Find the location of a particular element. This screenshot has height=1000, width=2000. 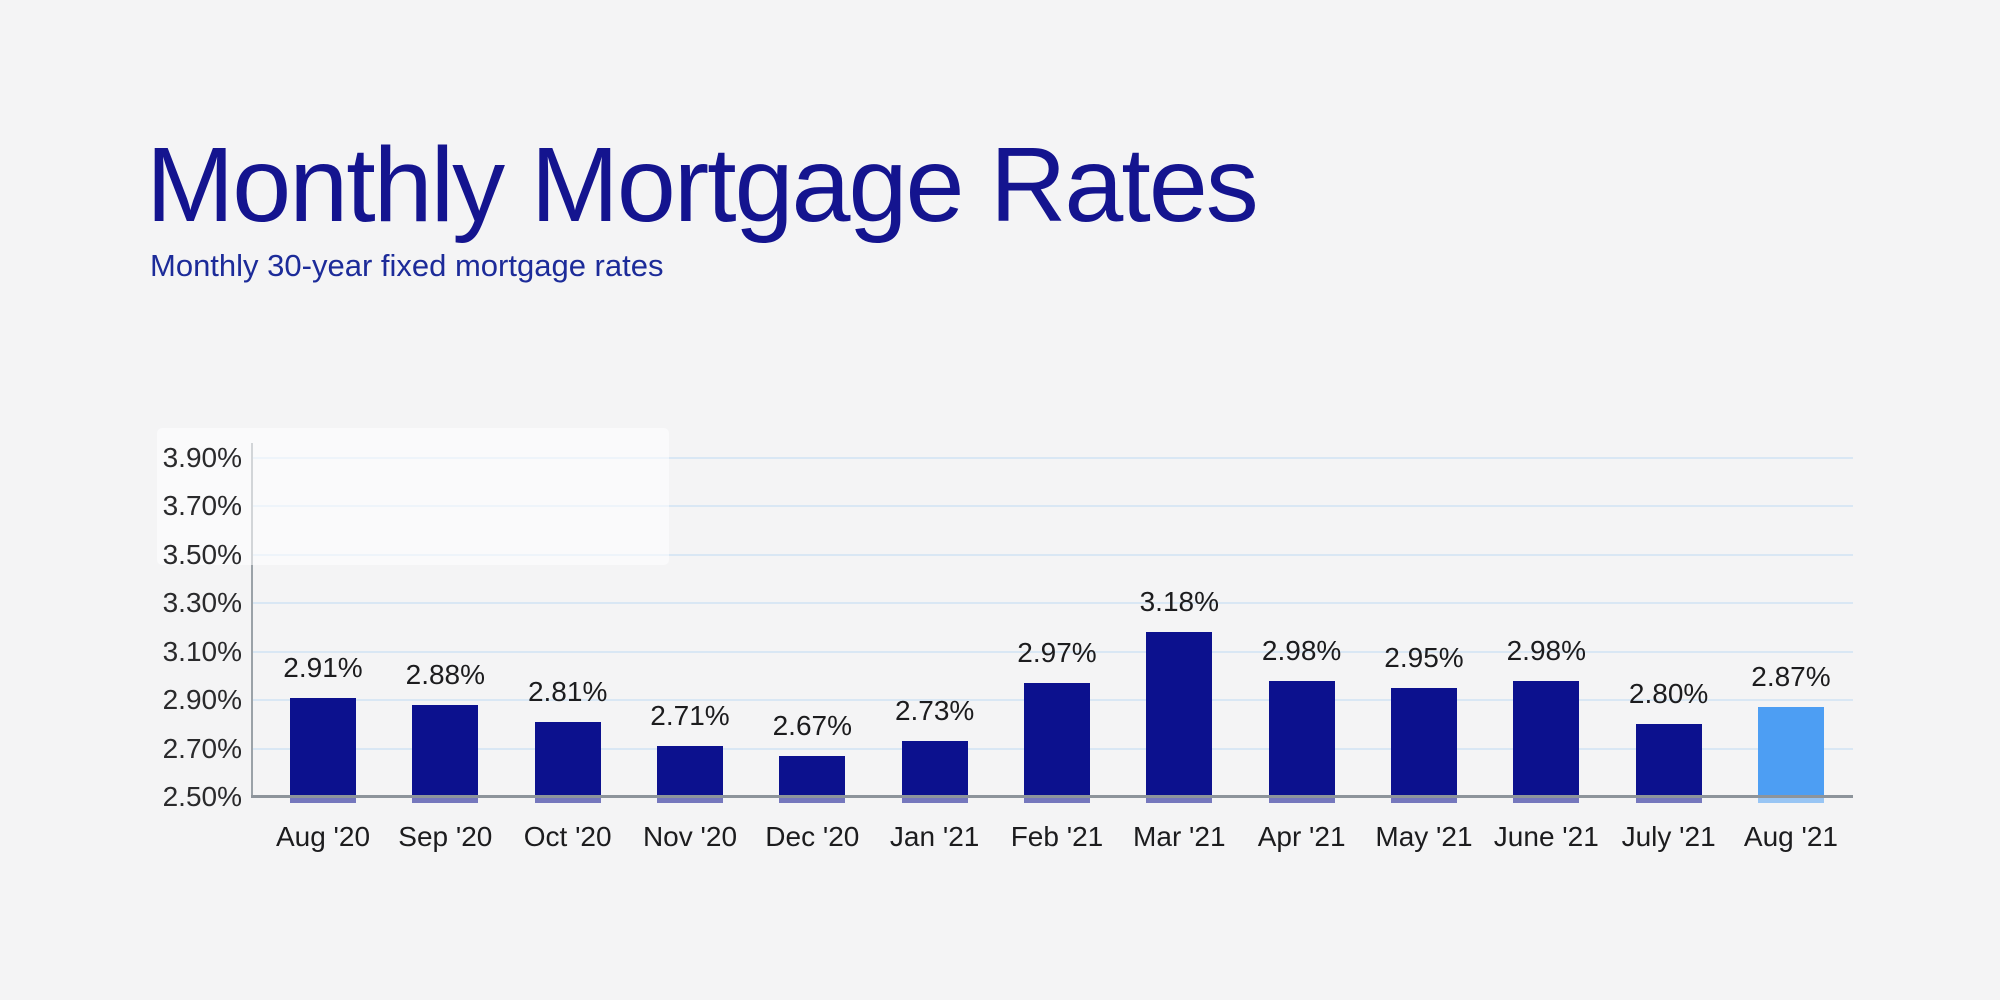

y-axis-label: 2.50% is located at coordinates (202, 796).